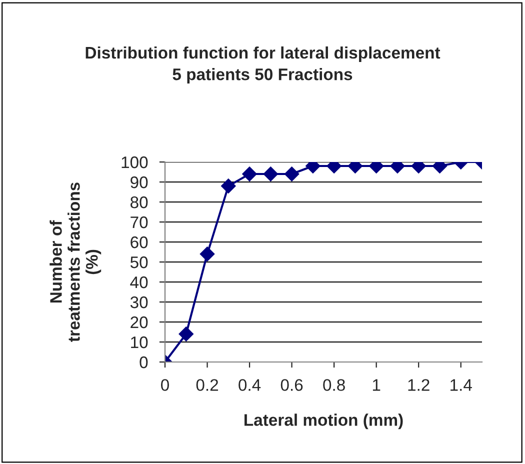 The image size is (525, 464). What do you see at coordinates (323, 422) in the screenshot?
I see `x-axis-title: Lateral motion (mm)` at bounding box center [323, 422].